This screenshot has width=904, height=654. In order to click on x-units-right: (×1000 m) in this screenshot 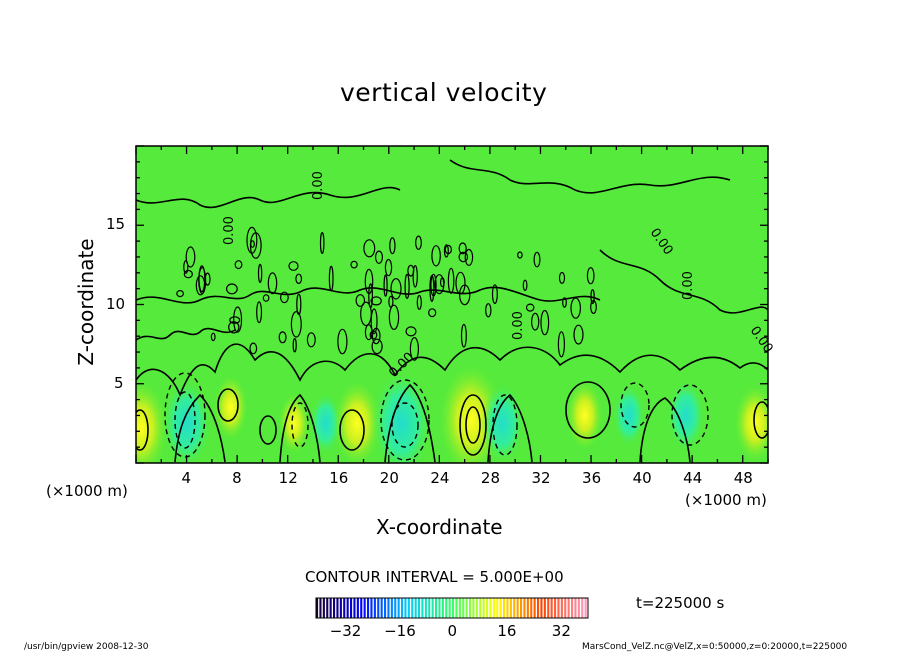, I will do `click(726, 500)`.